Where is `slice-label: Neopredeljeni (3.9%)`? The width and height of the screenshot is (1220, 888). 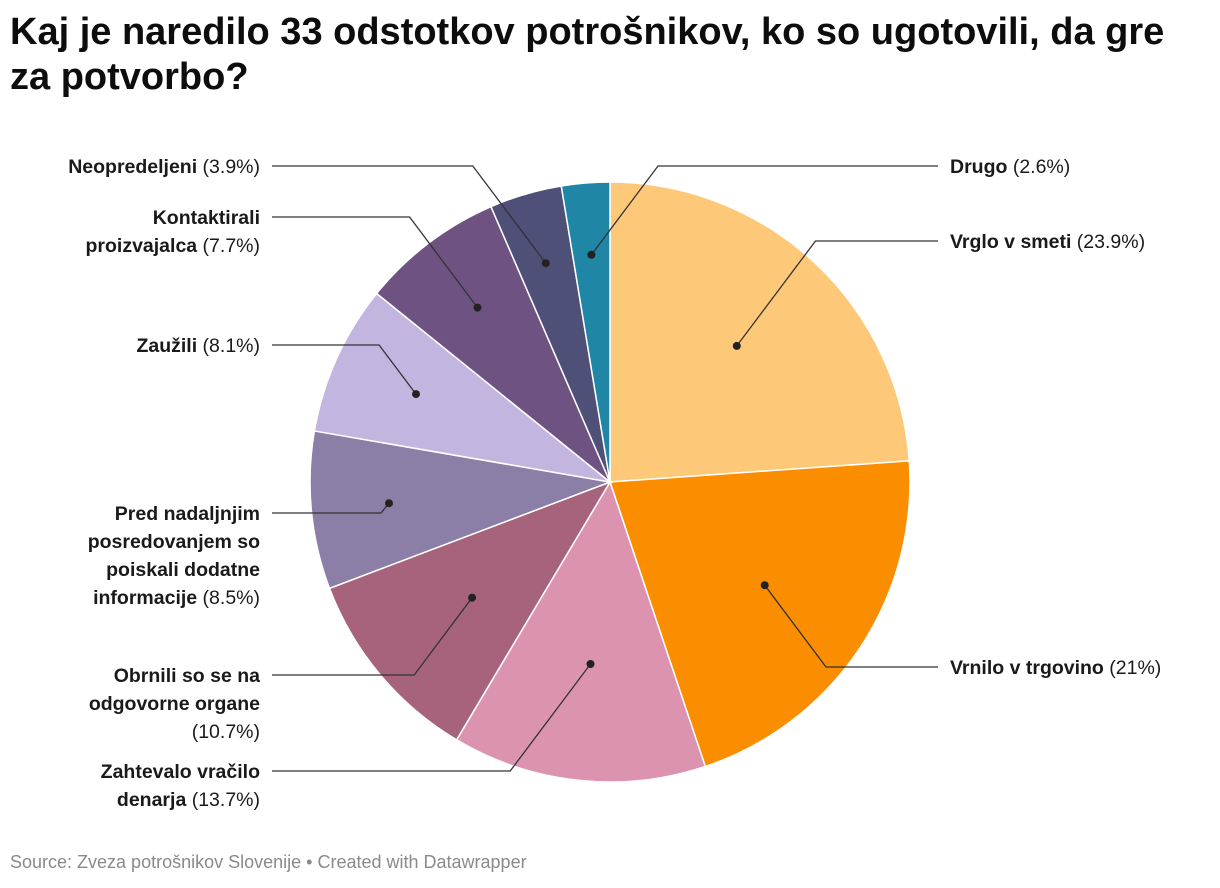
slice-label: Neopredeljeni (3.9%) is located at coordinates (164, 167).